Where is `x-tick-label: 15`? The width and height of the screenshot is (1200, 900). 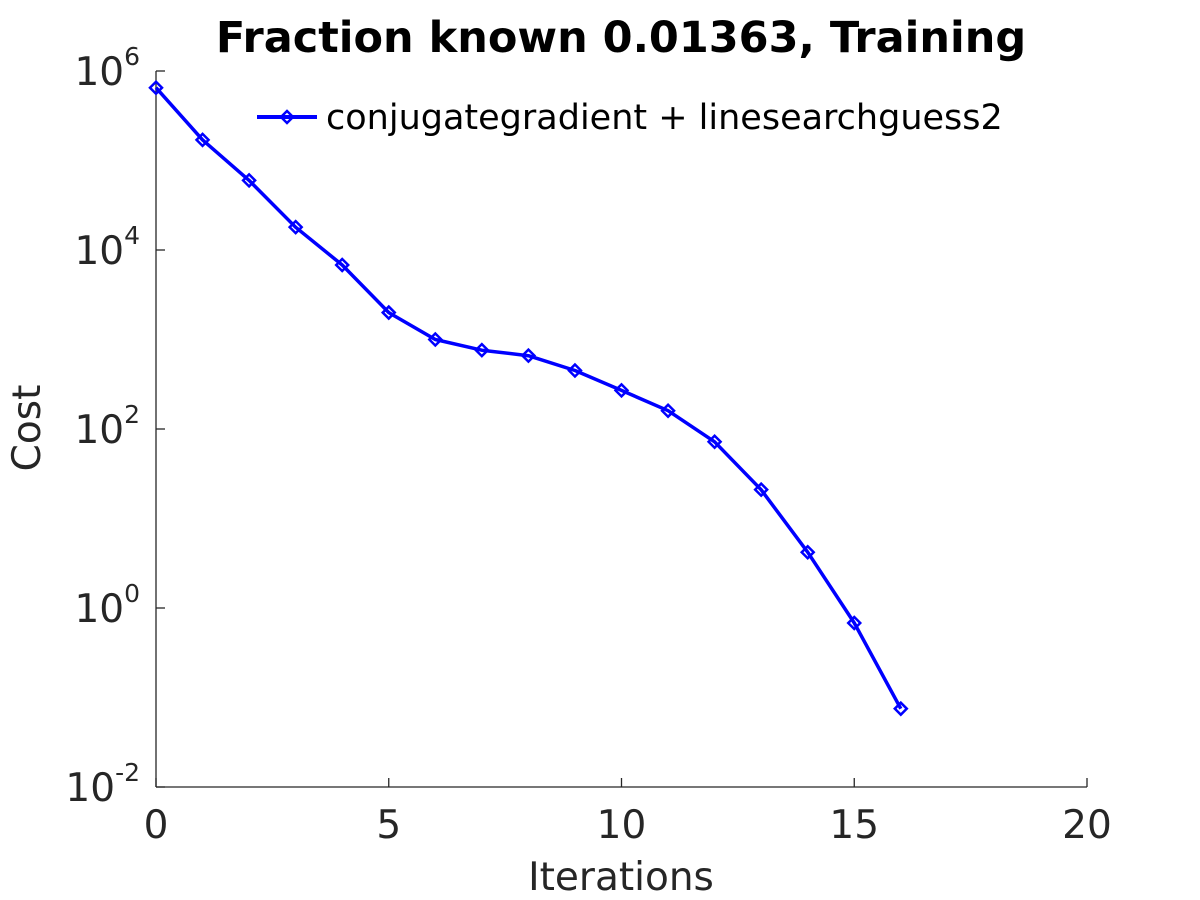 x-tick-label: 15 is located at coordinates (854, 825).